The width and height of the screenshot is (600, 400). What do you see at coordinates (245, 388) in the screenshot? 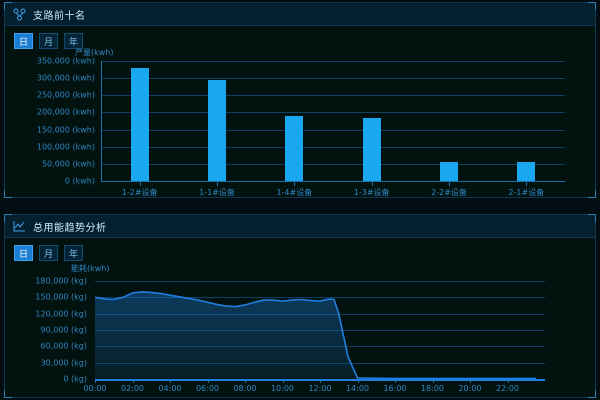
I see `x-axis-tick-label: 08:00` at bounding box center [245, 388].